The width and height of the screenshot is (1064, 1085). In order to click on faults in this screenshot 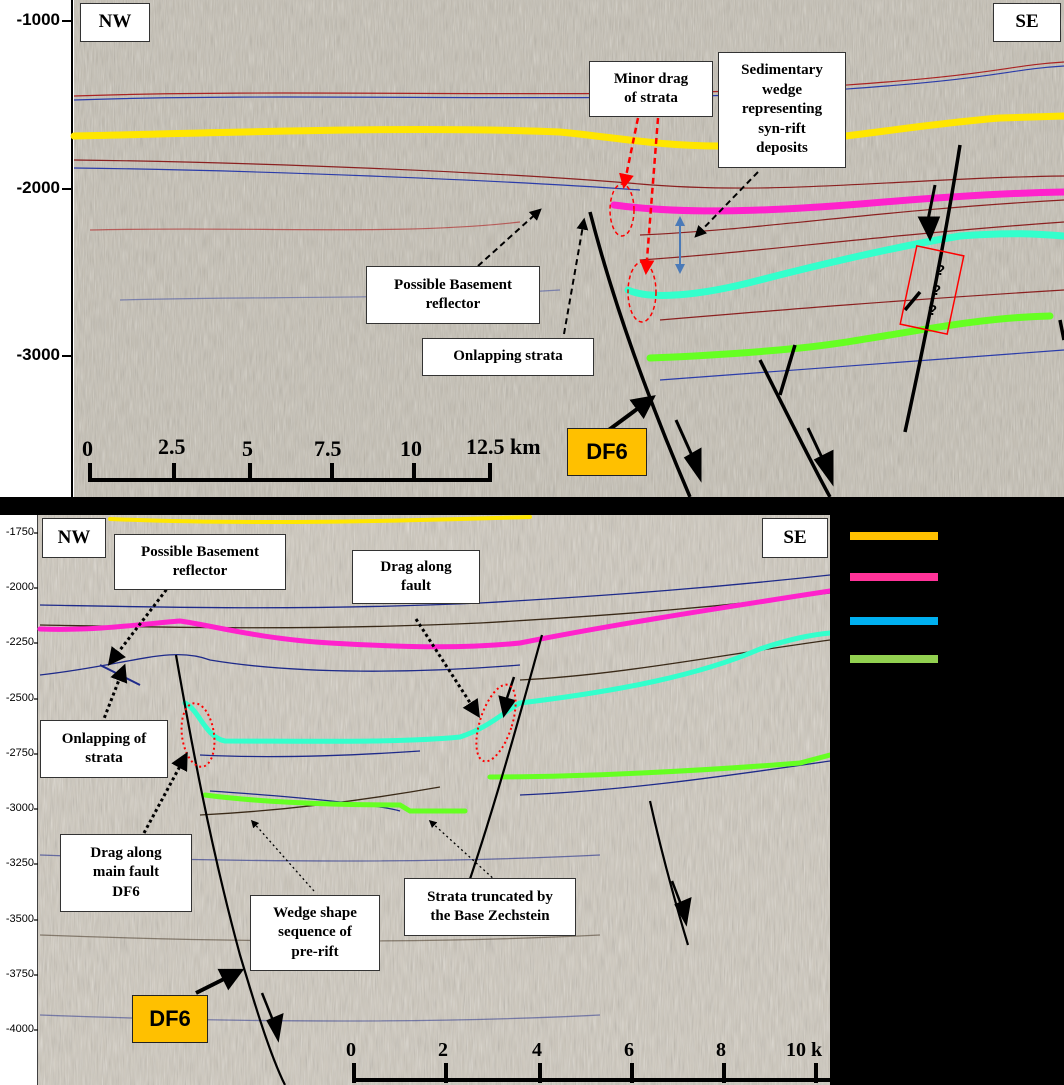, I will do `click(826, 320)`.